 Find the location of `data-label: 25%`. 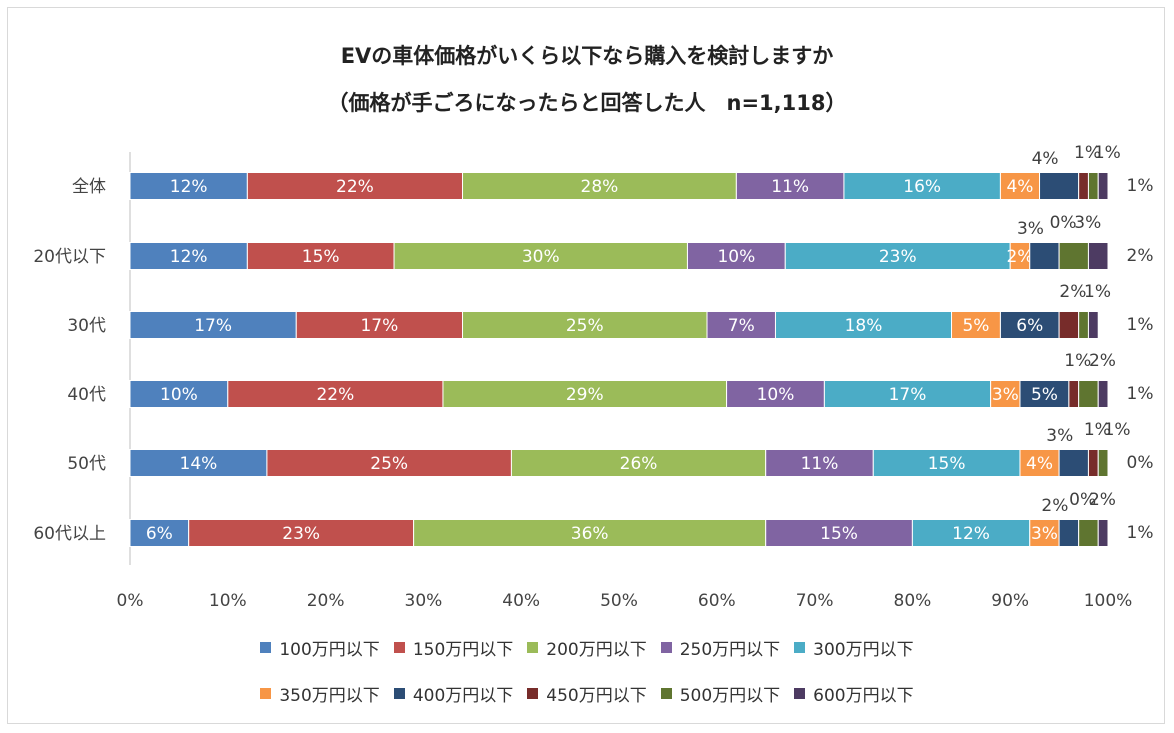

data-label: 25% is located at coordinates (389, 464).